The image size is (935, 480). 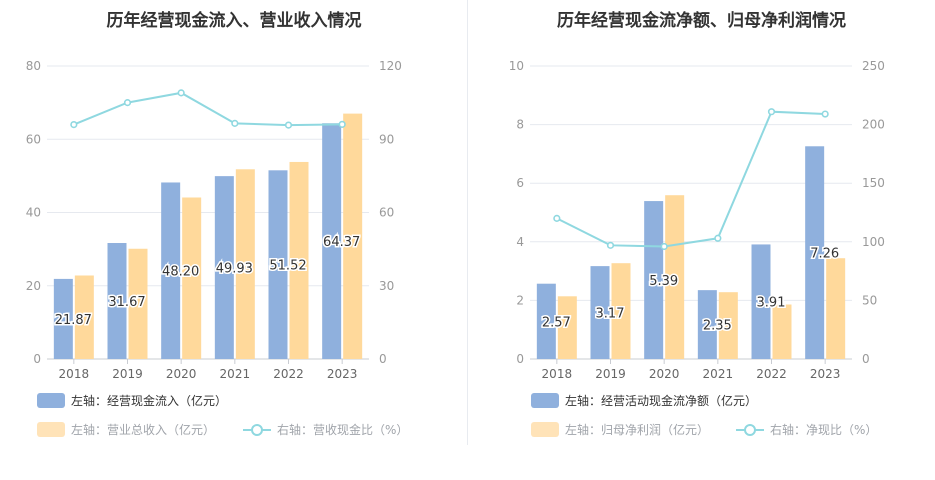 I want to click on legend-item-cash-ratio: 右轴：营收现金比（%）, so click(x=325, y=429).